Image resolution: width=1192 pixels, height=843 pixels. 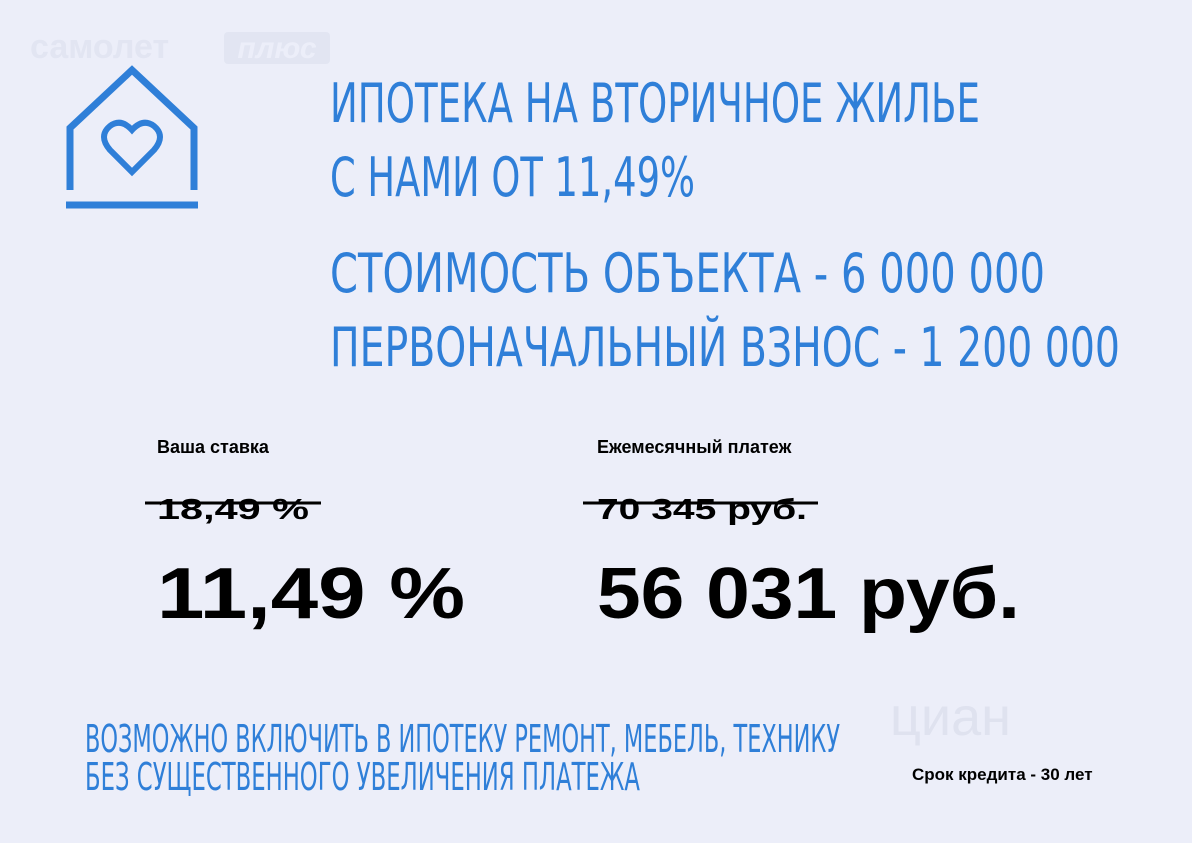 What do you see at coordinates (808, 594) in the screenshot?
I see `new-payment: 56 031 руб.` at bounding box center [808, 594].